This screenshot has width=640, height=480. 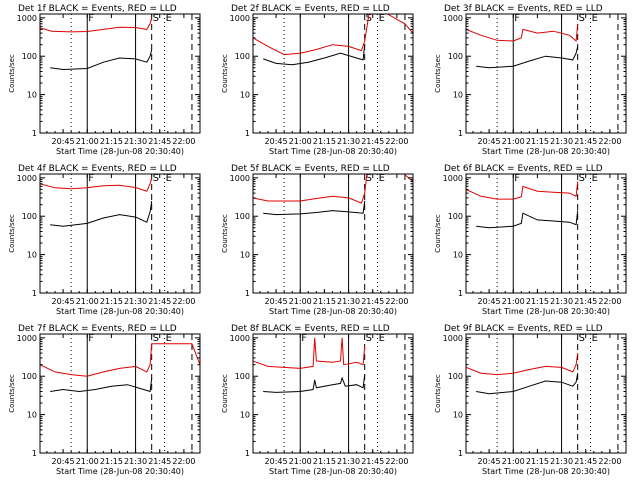 What do you see at coordinates (523, 169) in the screenshot?
I see `panel-title: Det 6f BLACK = Events, RED = LLD` at bounding box center [523, 169].